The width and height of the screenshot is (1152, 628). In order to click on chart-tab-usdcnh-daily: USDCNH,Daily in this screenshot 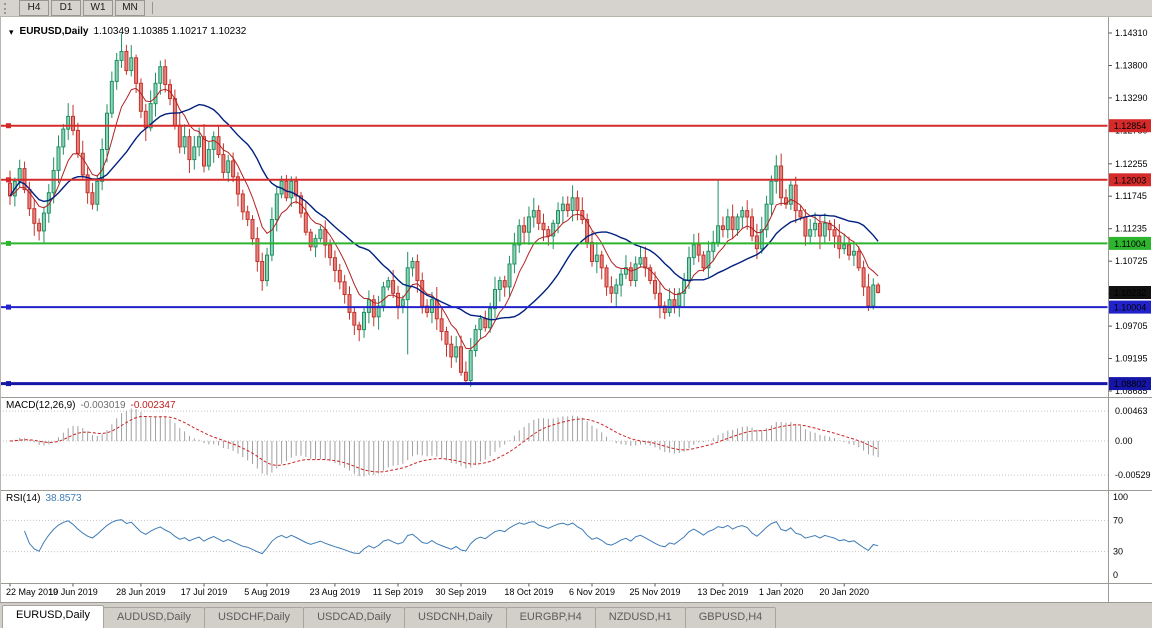, I will do `click(455, 617)`.